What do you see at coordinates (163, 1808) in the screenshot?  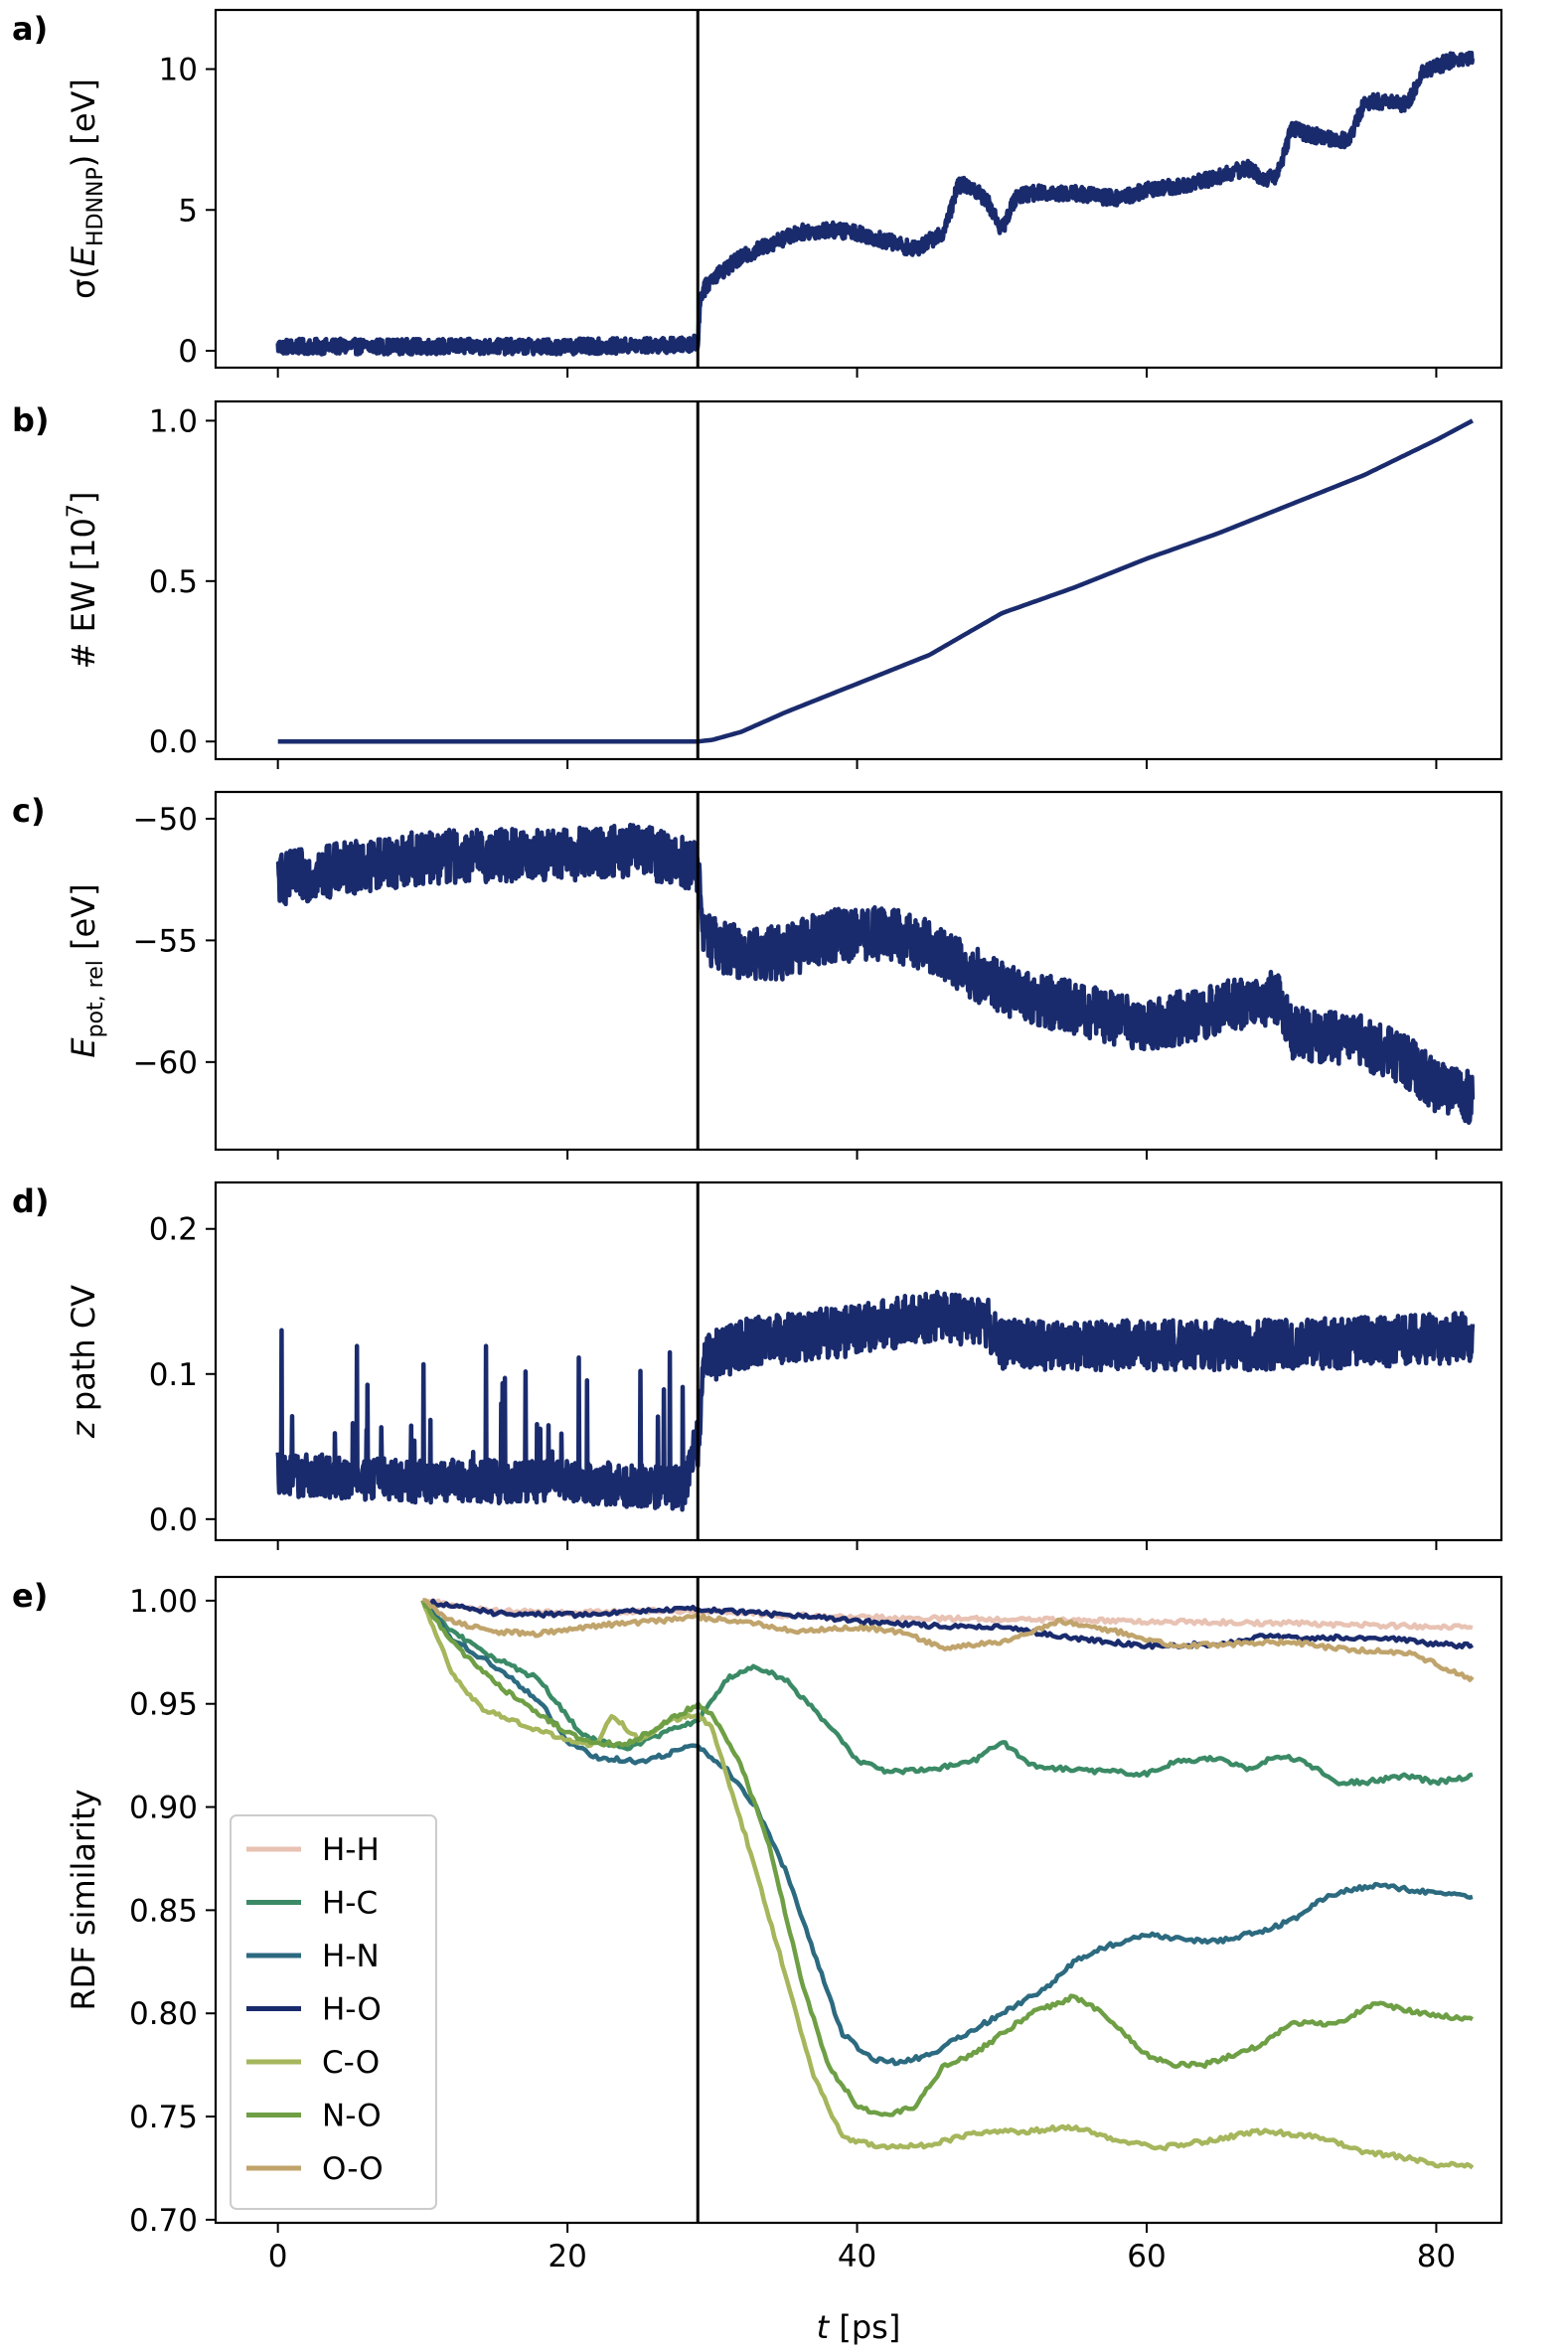 I see `y-tick-label: 0.90` at bounding box center [163, 1808].